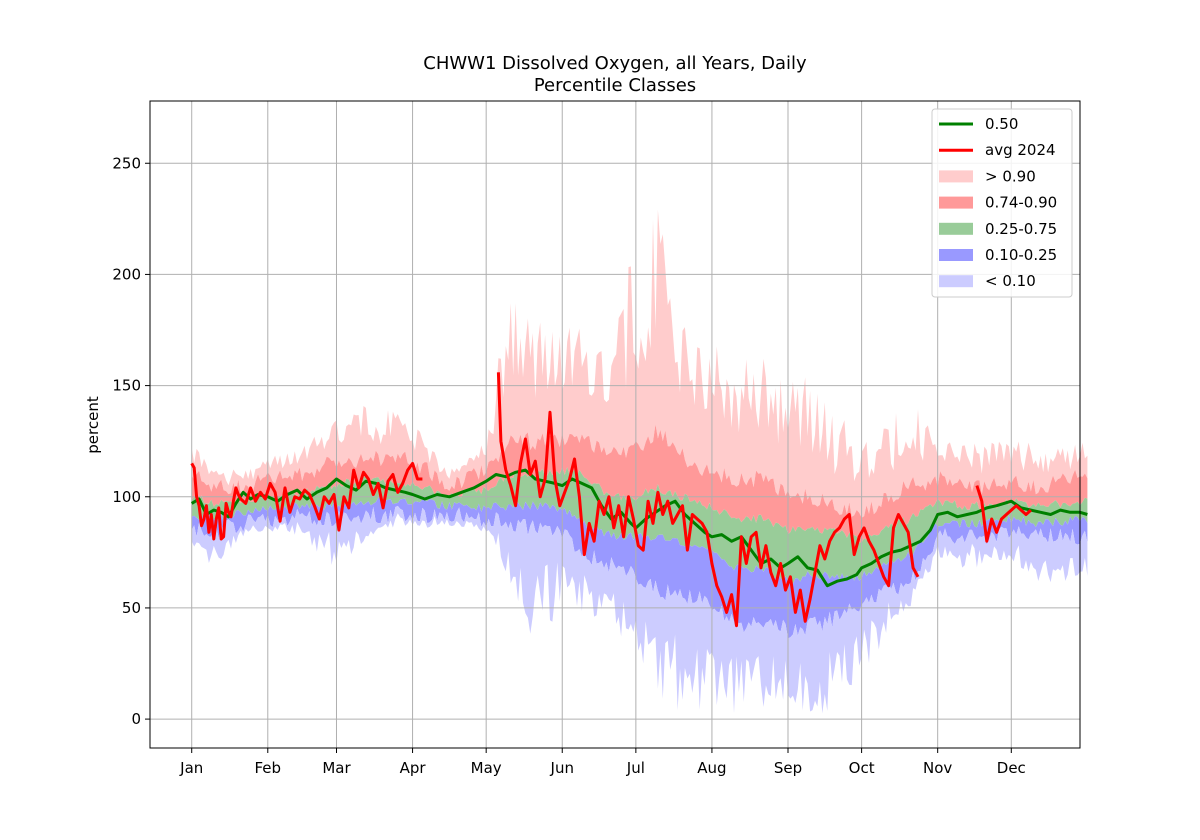  What do you see at coordinates (562, 768) in the screenshot?
I see `x-tick-label: Jun` at bounding box center [562, 768].